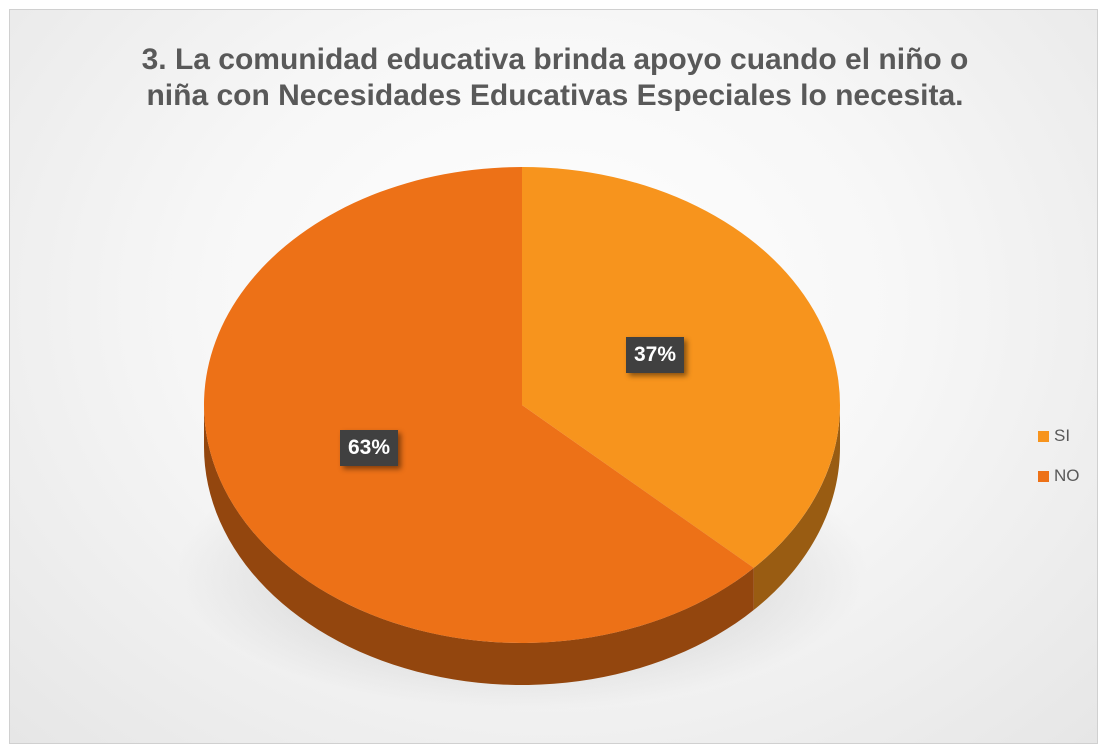 This screenshot has width=1107, height=753. What do you see at coordinates (1043, 436) in the screenshot?
I see `legend-swatch-si` at bounding box center [1043, 436].